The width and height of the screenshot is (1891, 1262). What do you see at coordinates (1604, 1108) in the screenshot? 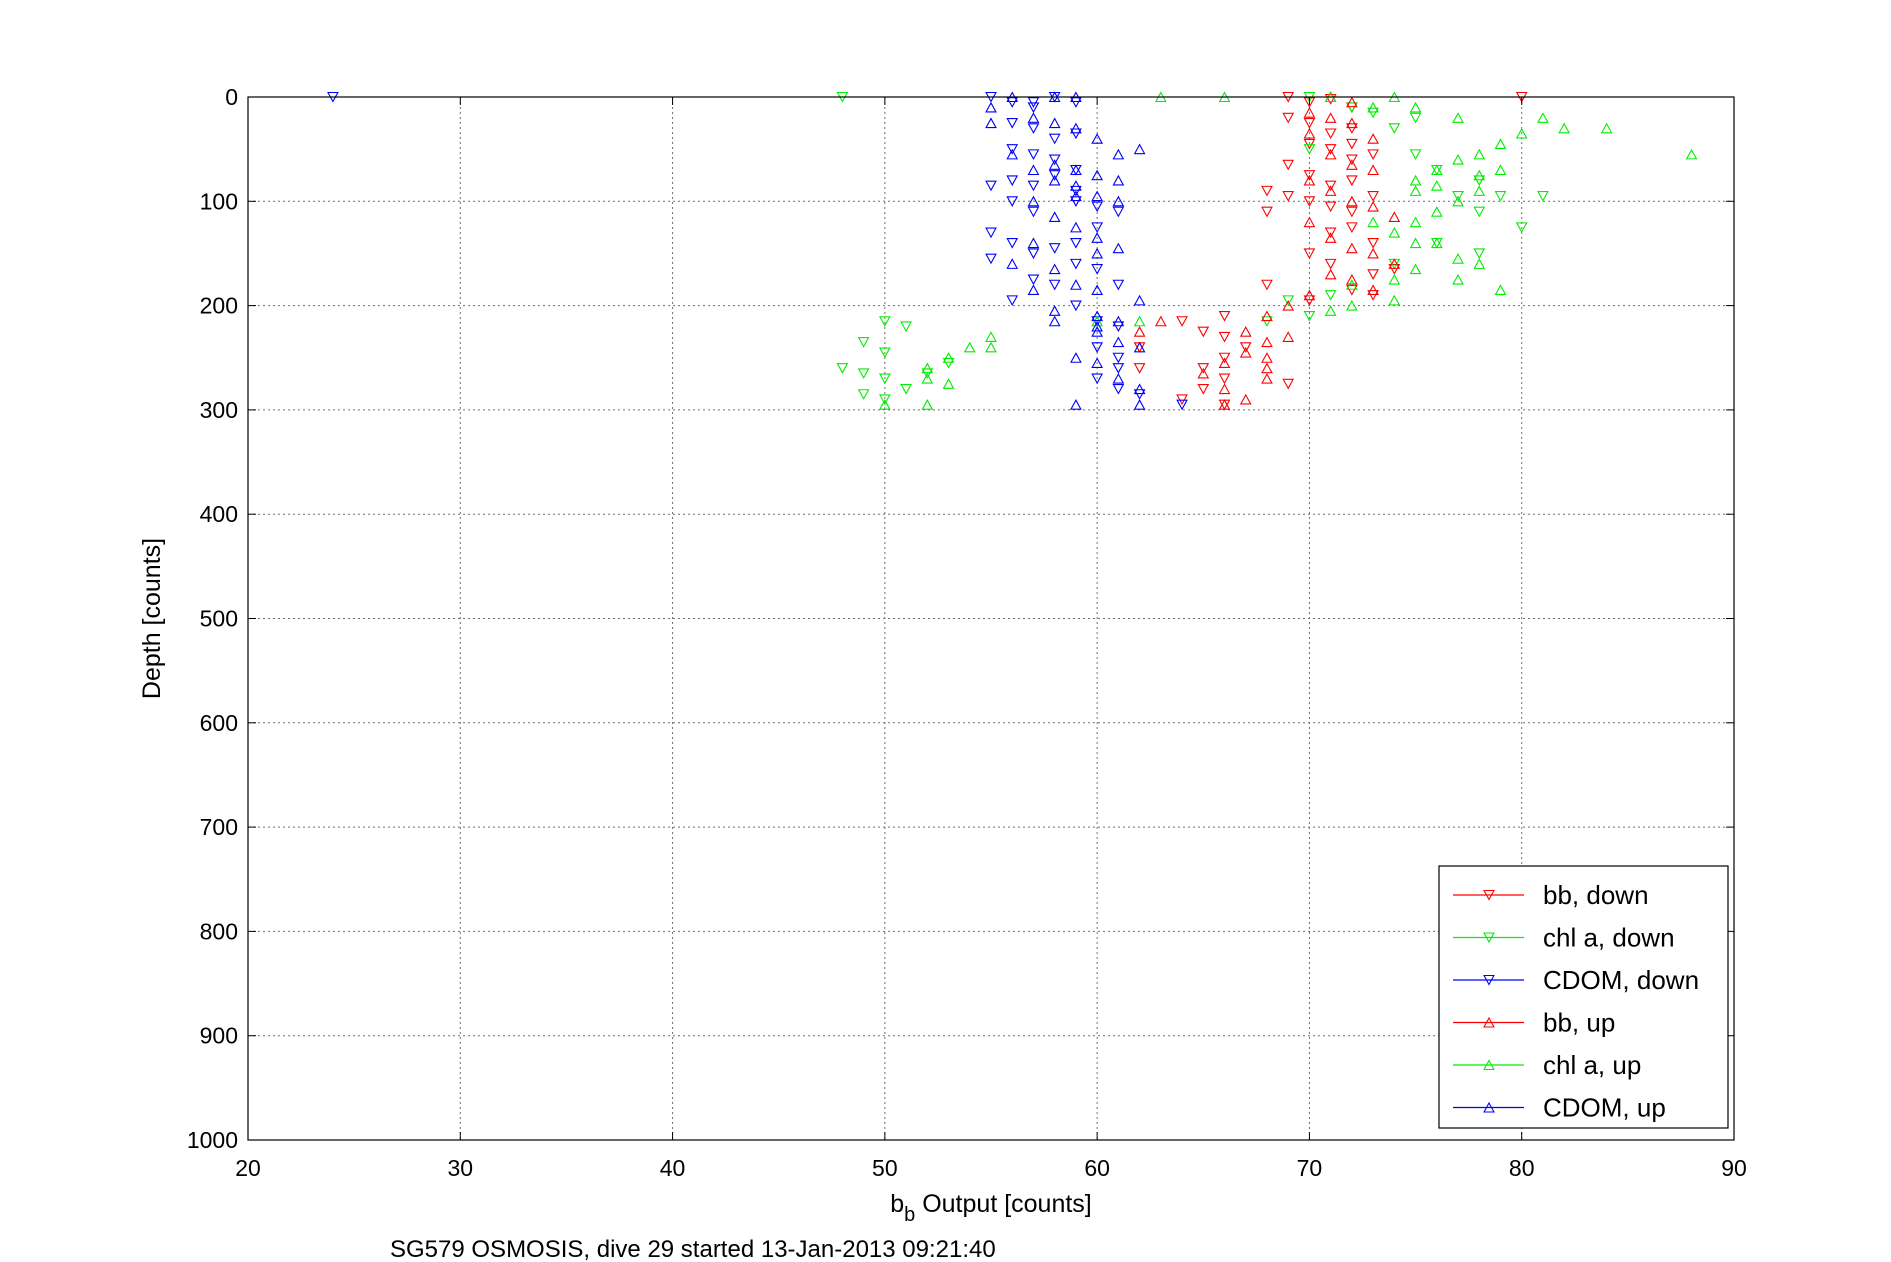
I see `legend-label: CDOM, up` at bounding box center [1604, 1108].